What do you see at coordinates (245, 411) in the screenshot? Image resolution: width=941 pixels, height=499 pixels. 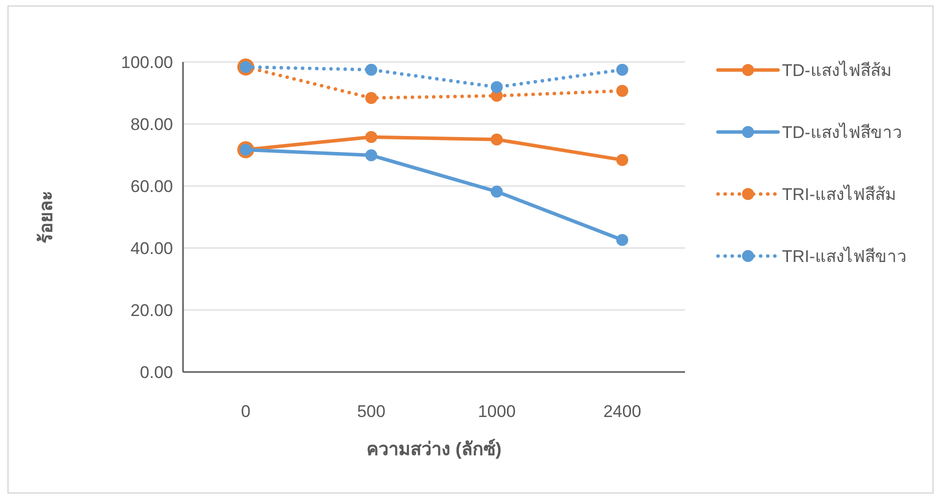 I see `x-tick-label: 0` at bounding box center [245, 411].